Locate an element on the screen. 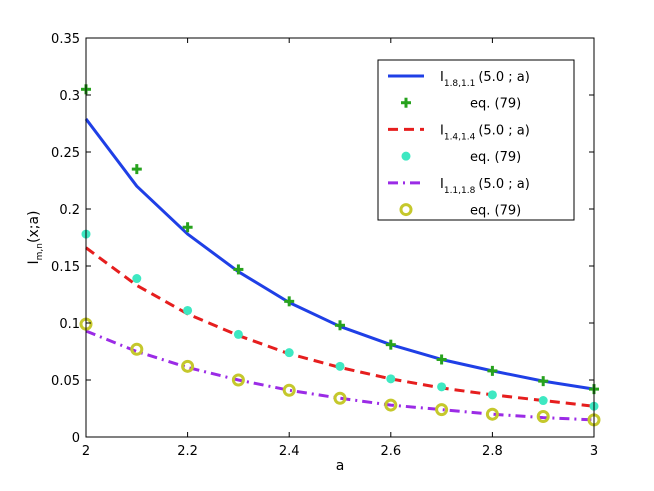 The image size is (654, 491). y-axis-label-sub: m,n is located at coordinates (40, 251).